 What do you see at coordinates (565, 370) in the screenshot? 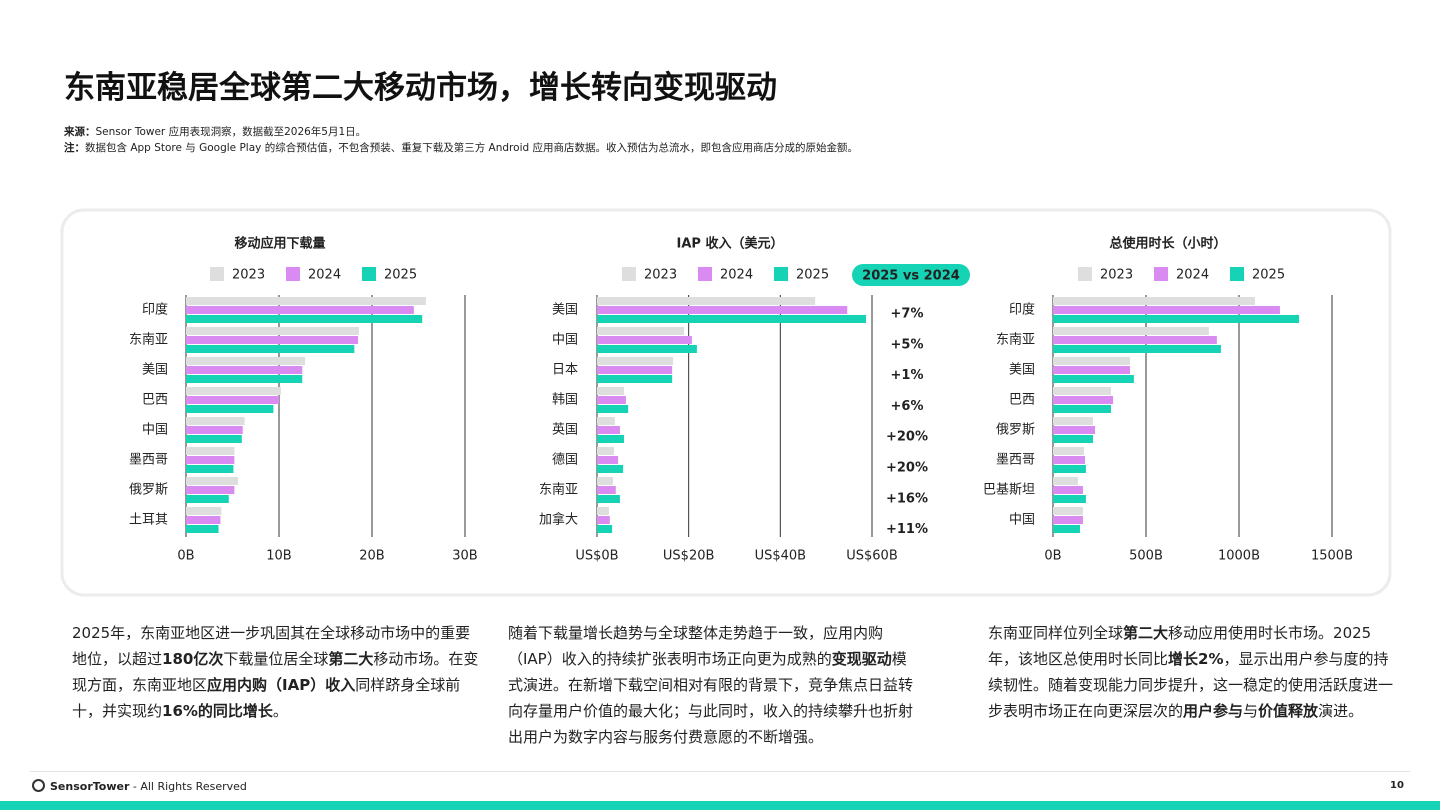
I see `category-label: 日本` at bounding box center [565, 370].